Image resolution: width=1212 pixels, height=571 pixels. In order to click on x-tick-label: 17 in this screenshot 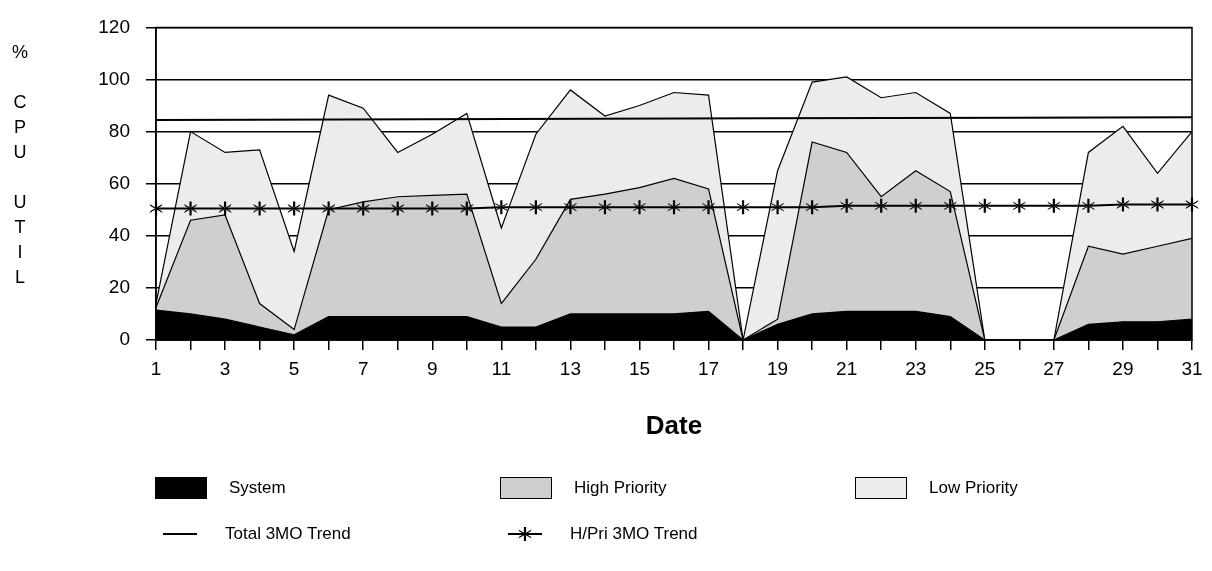, I will do `click(708, 368)`.